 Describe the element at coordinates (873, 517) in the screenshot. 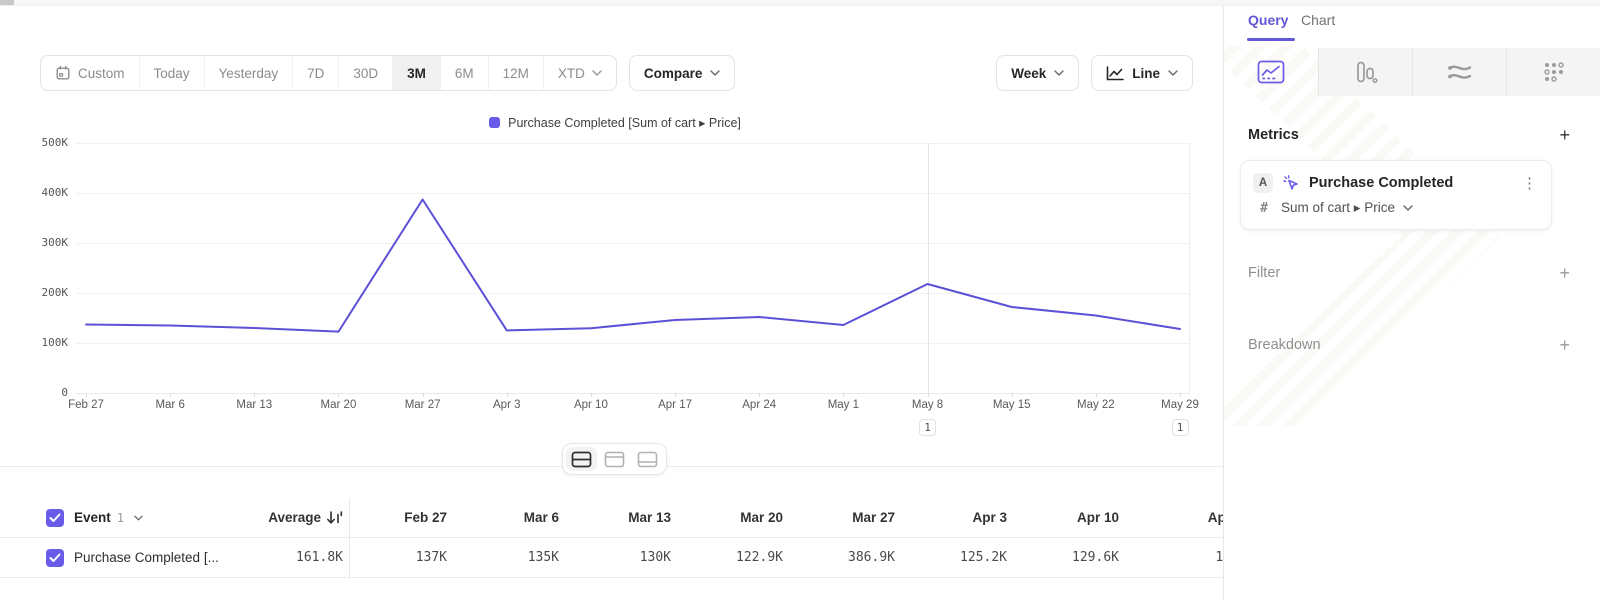

I see `date-column-header: Mar 27` at that location.